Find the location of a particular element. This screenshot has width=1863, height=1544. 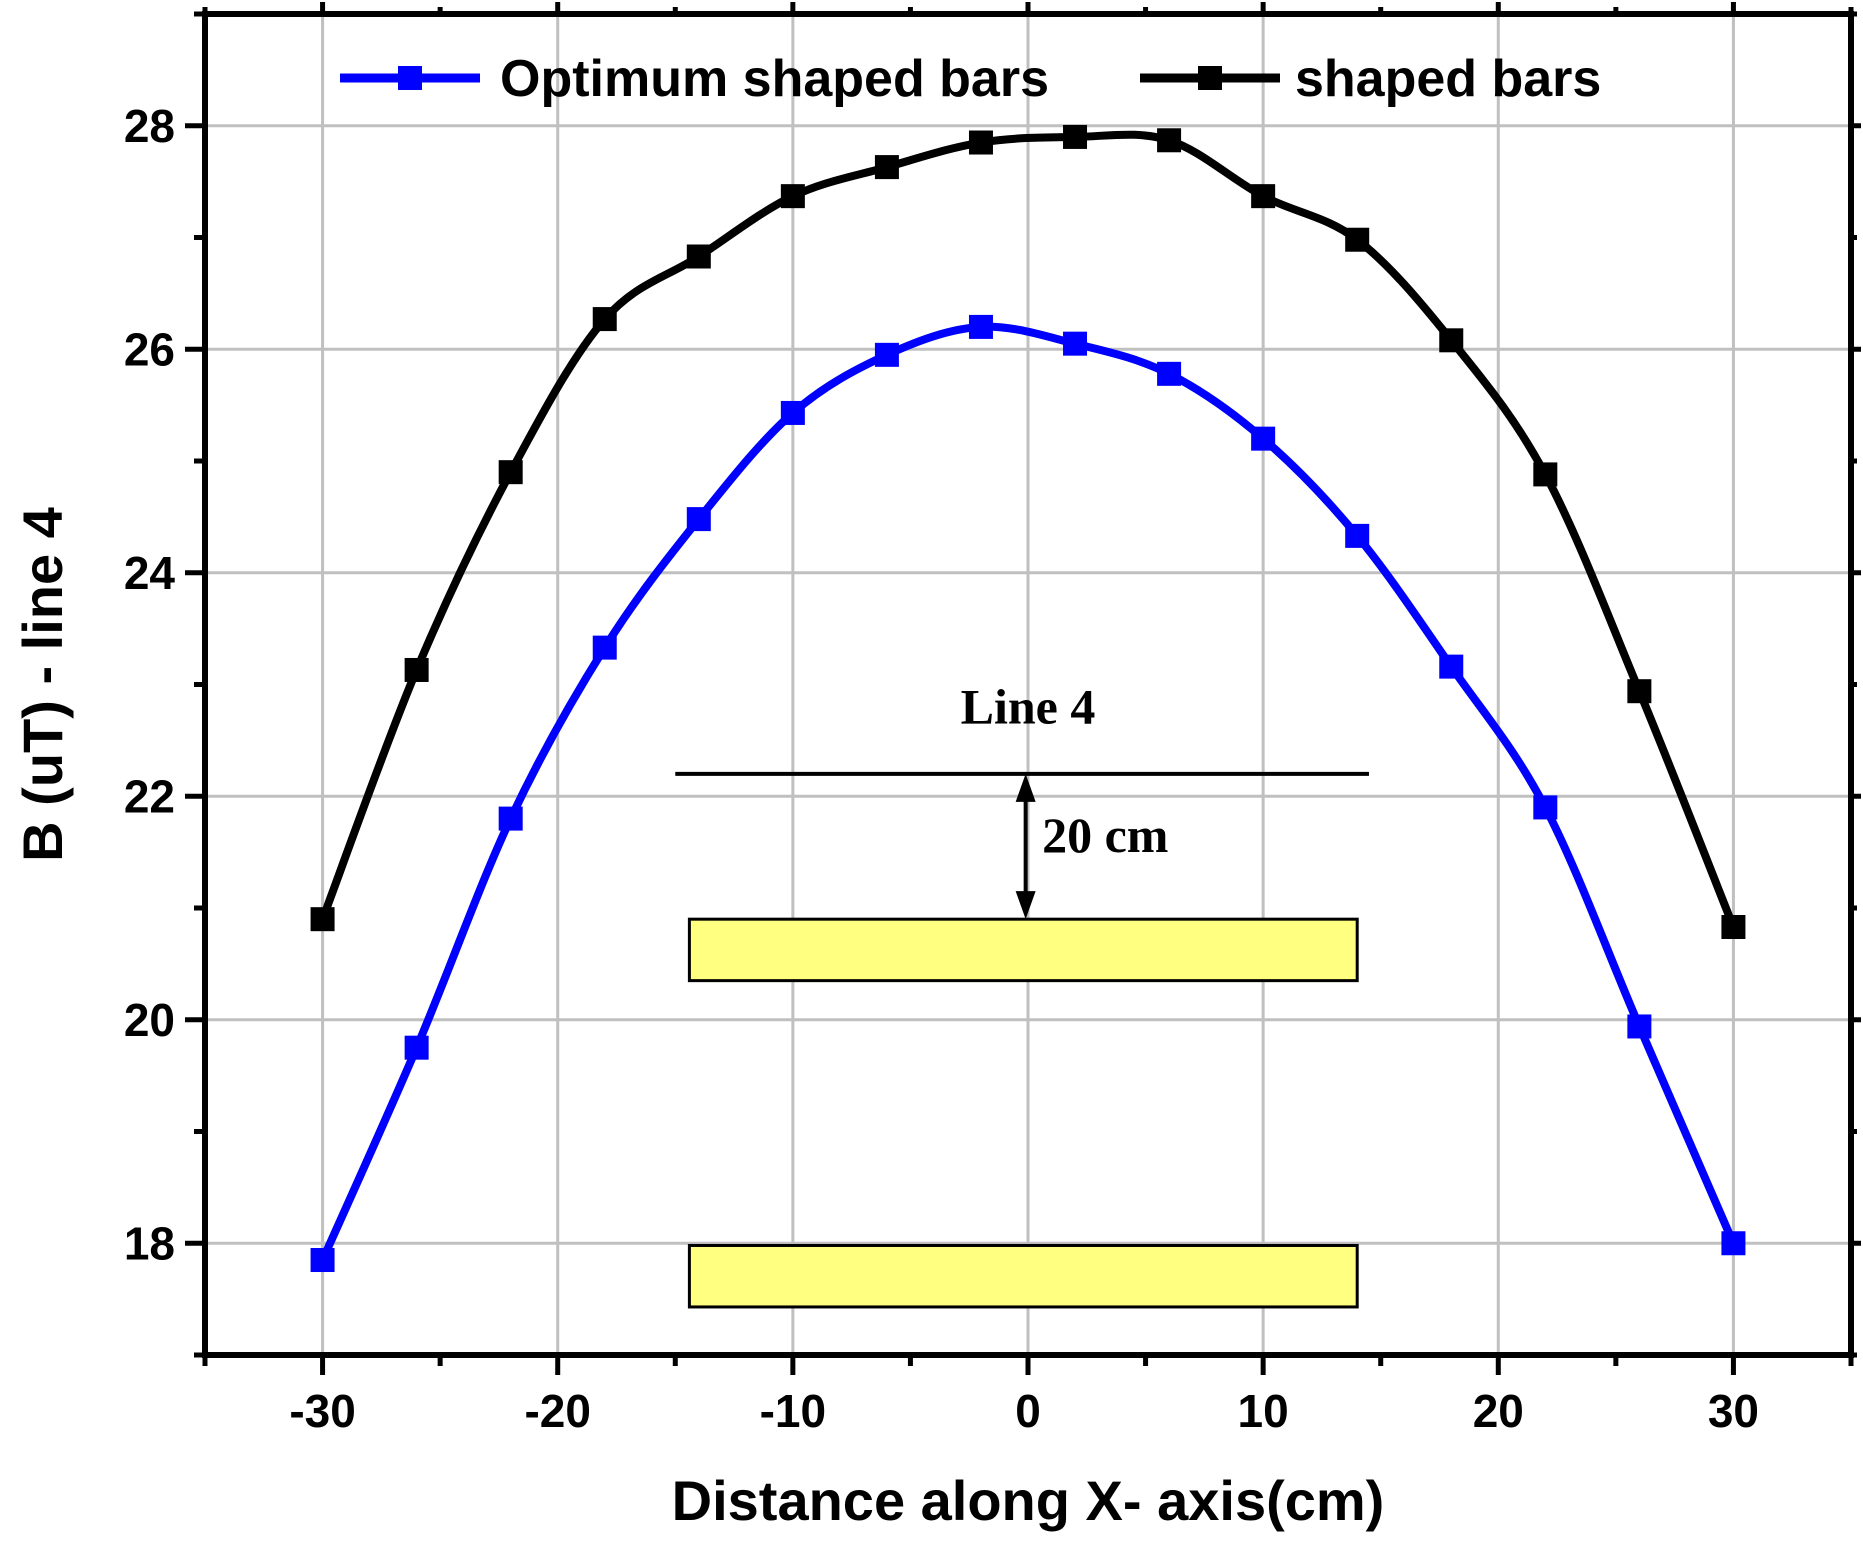

y-tick-label: 24 is located at coordinates (150, 573).